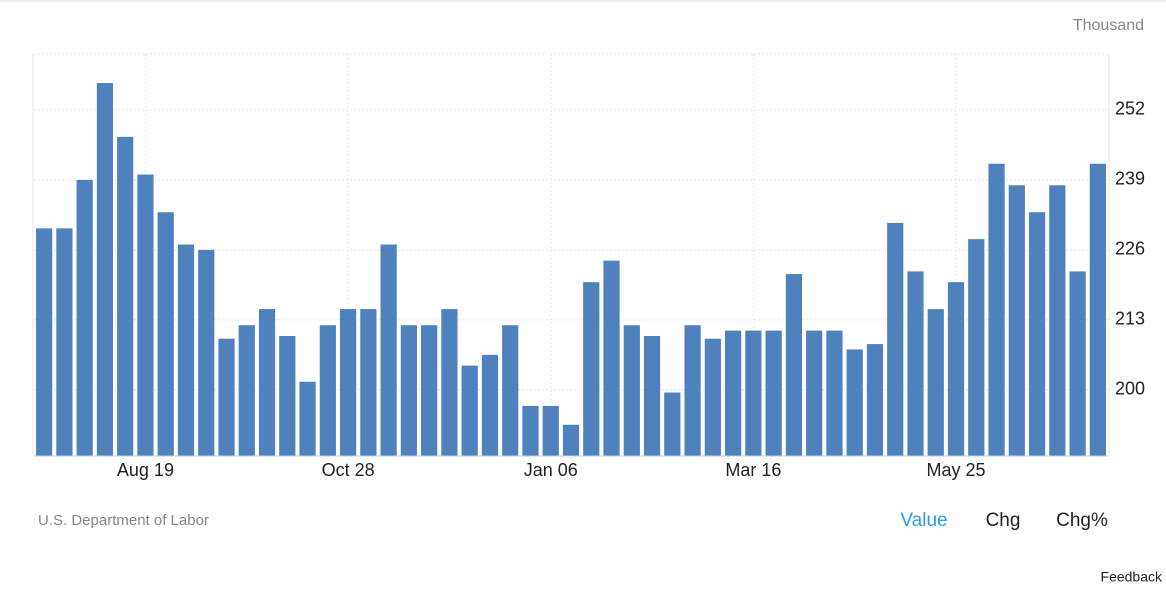  I want to click on tab-chg: Chg, so click(1003, 520).